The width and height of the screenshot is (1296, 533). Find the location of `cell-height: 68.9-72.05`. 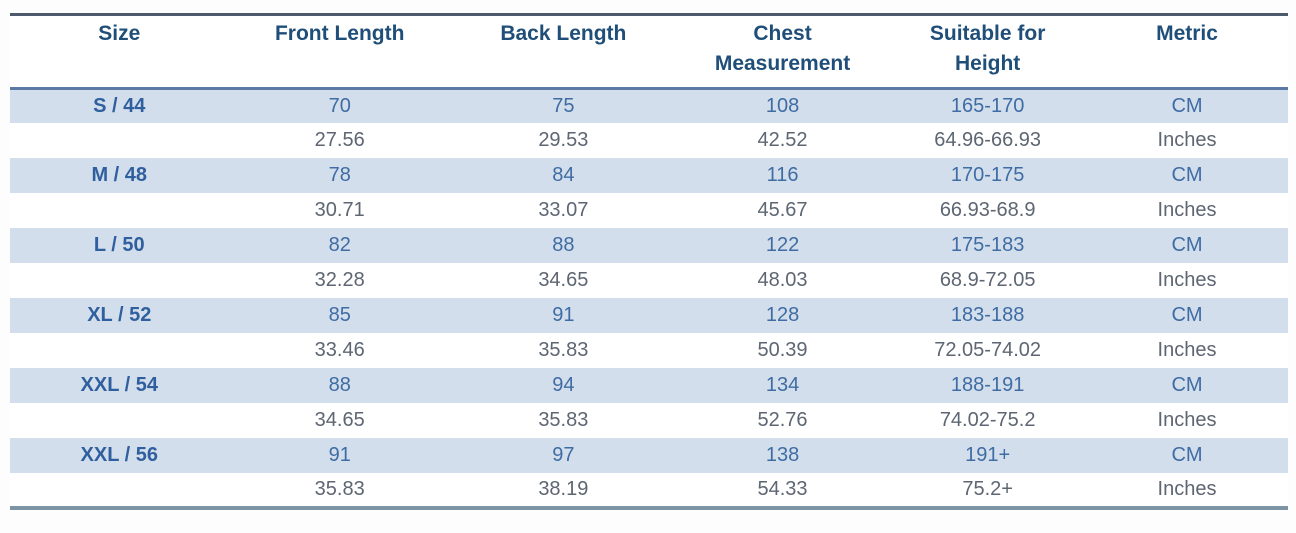

cell-height: 68.9-72.05 is located at coordinates (987, 280).